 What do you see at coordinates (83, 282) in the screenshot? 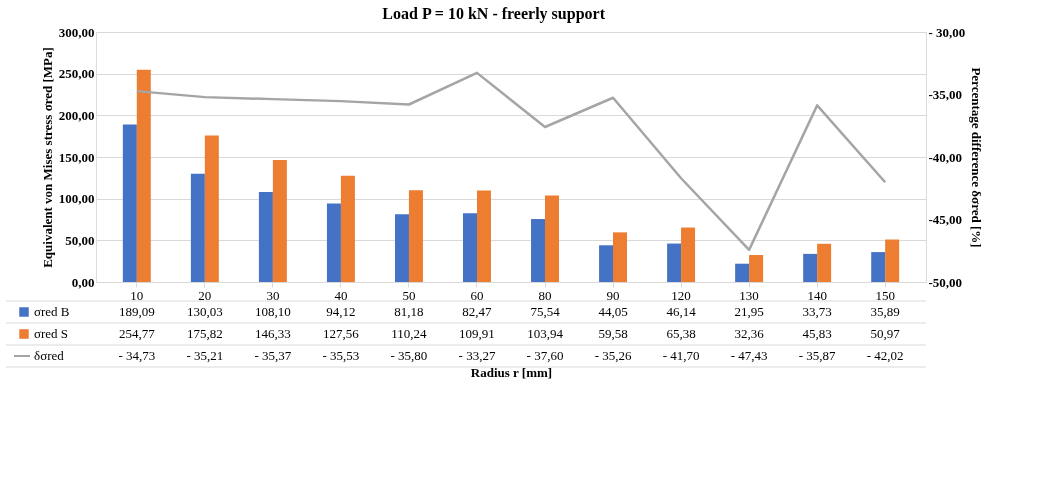
I see `y-tick-label: 0,00` at bounding box center [83, 282].